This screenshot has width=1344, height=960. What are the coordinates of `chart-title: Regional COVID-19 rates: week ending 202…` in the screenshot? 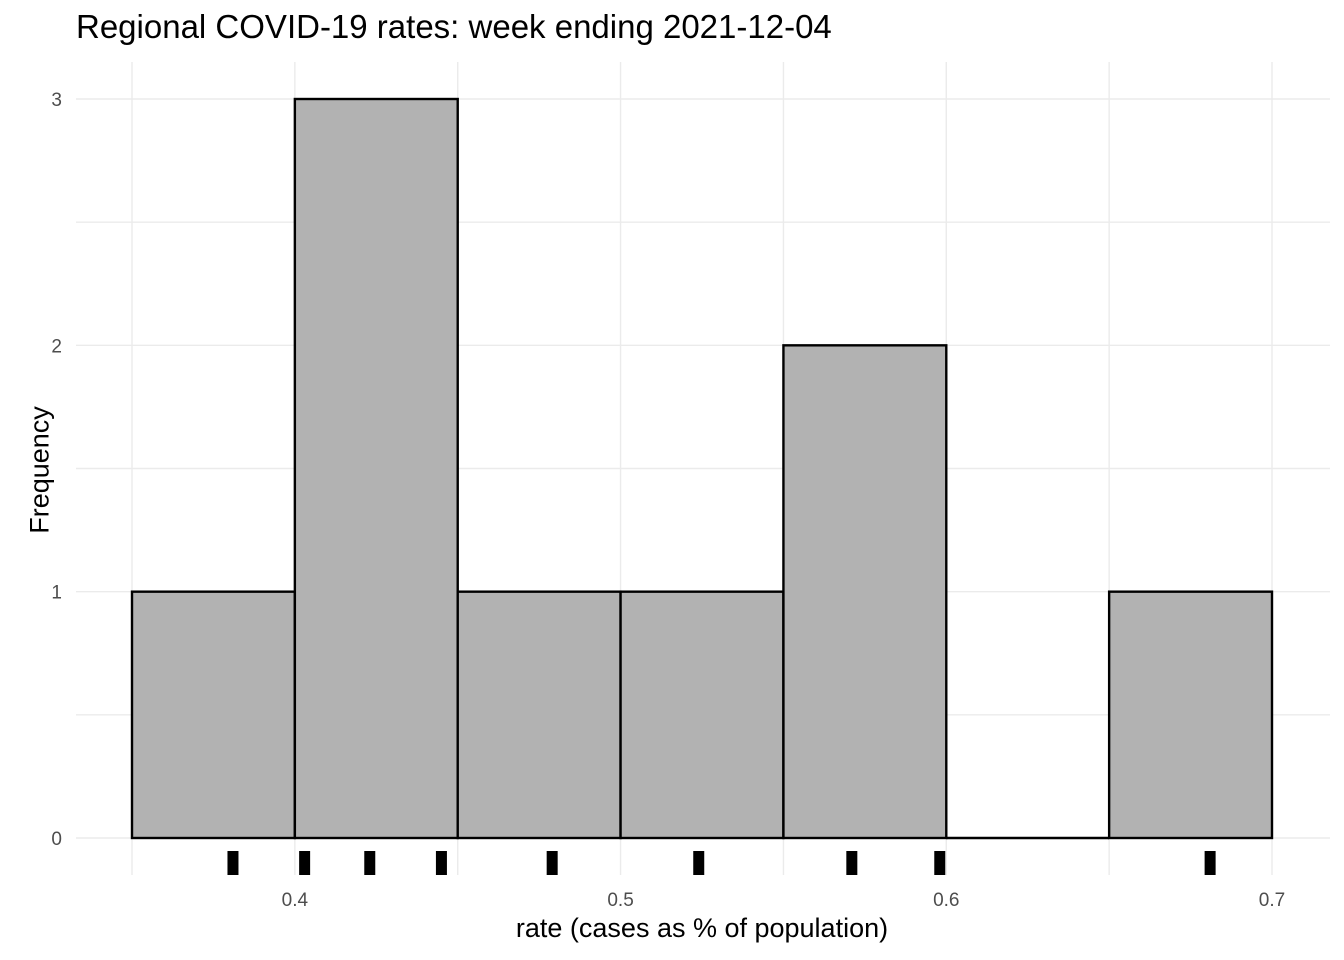 It's located at (454, 26).